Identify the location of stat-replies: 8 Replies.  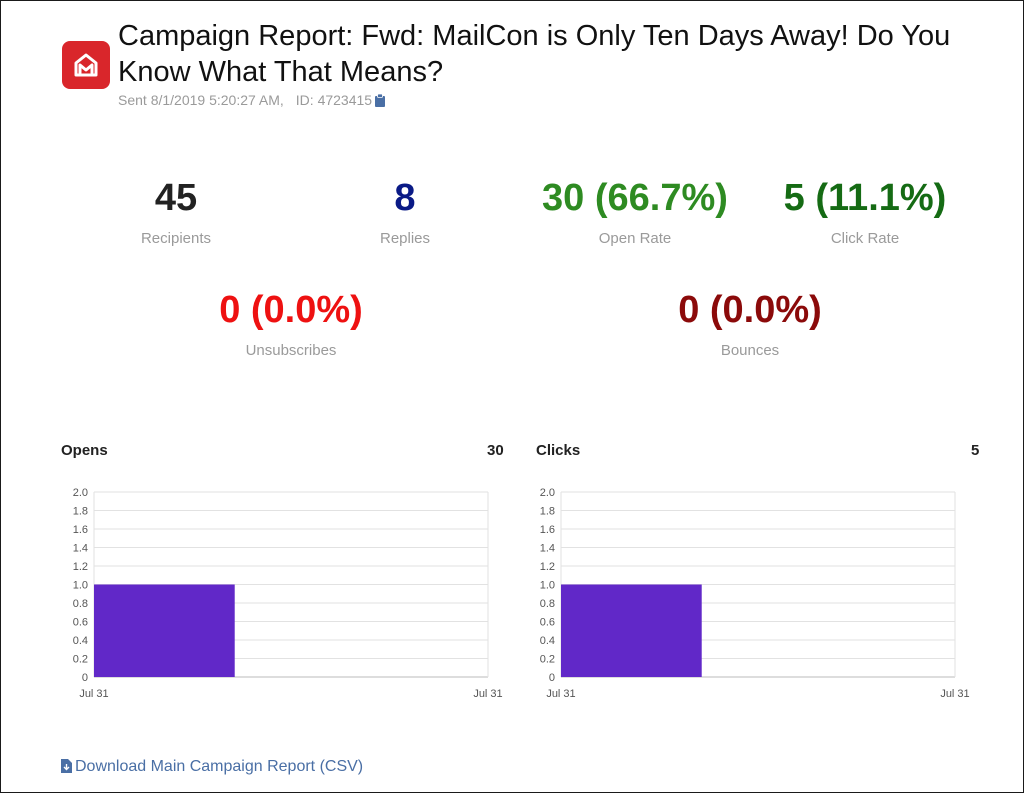
(405, 211).